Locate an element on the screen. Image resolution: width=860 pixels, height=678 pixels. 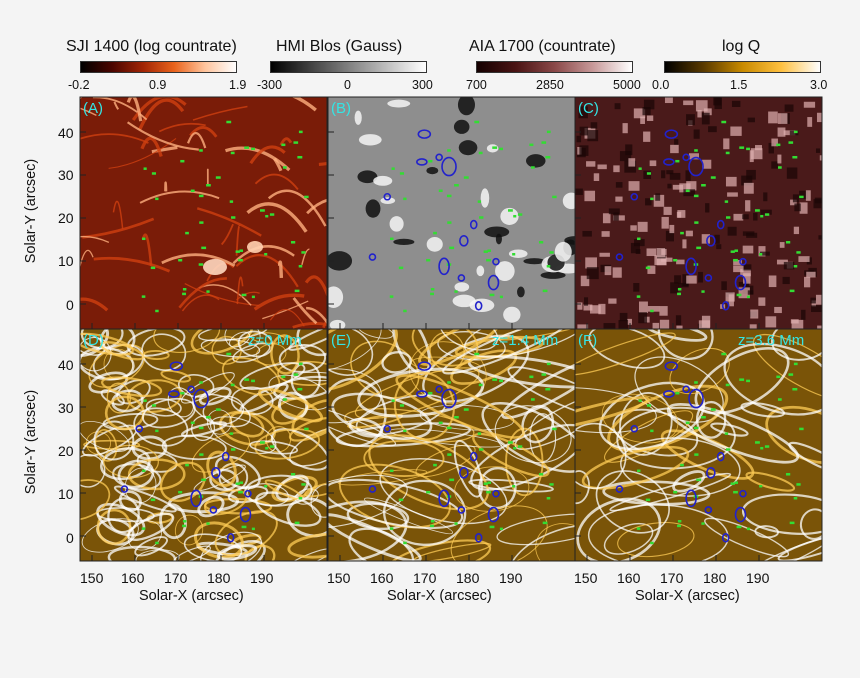
colorbar-logq is located at coordinates (742, 67).